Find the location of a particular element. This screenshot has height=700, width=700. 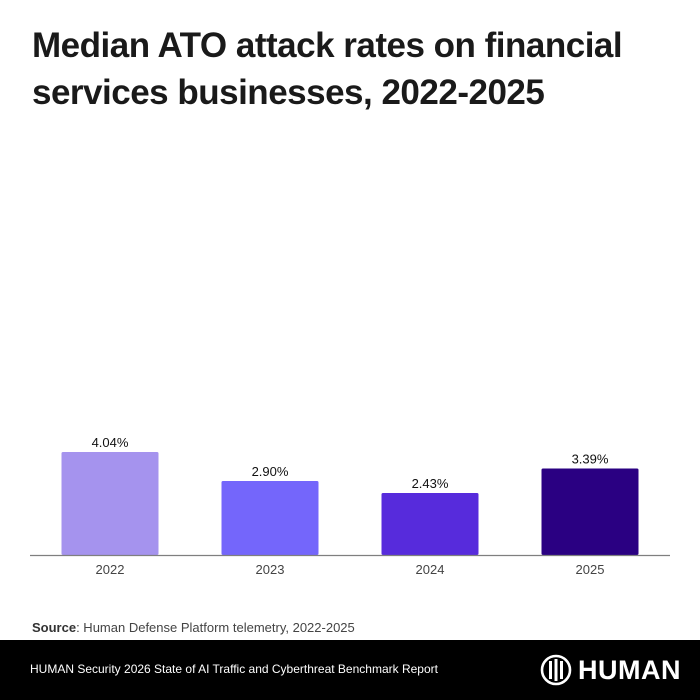

human-logo-icon is located at coordinates (556, 670).